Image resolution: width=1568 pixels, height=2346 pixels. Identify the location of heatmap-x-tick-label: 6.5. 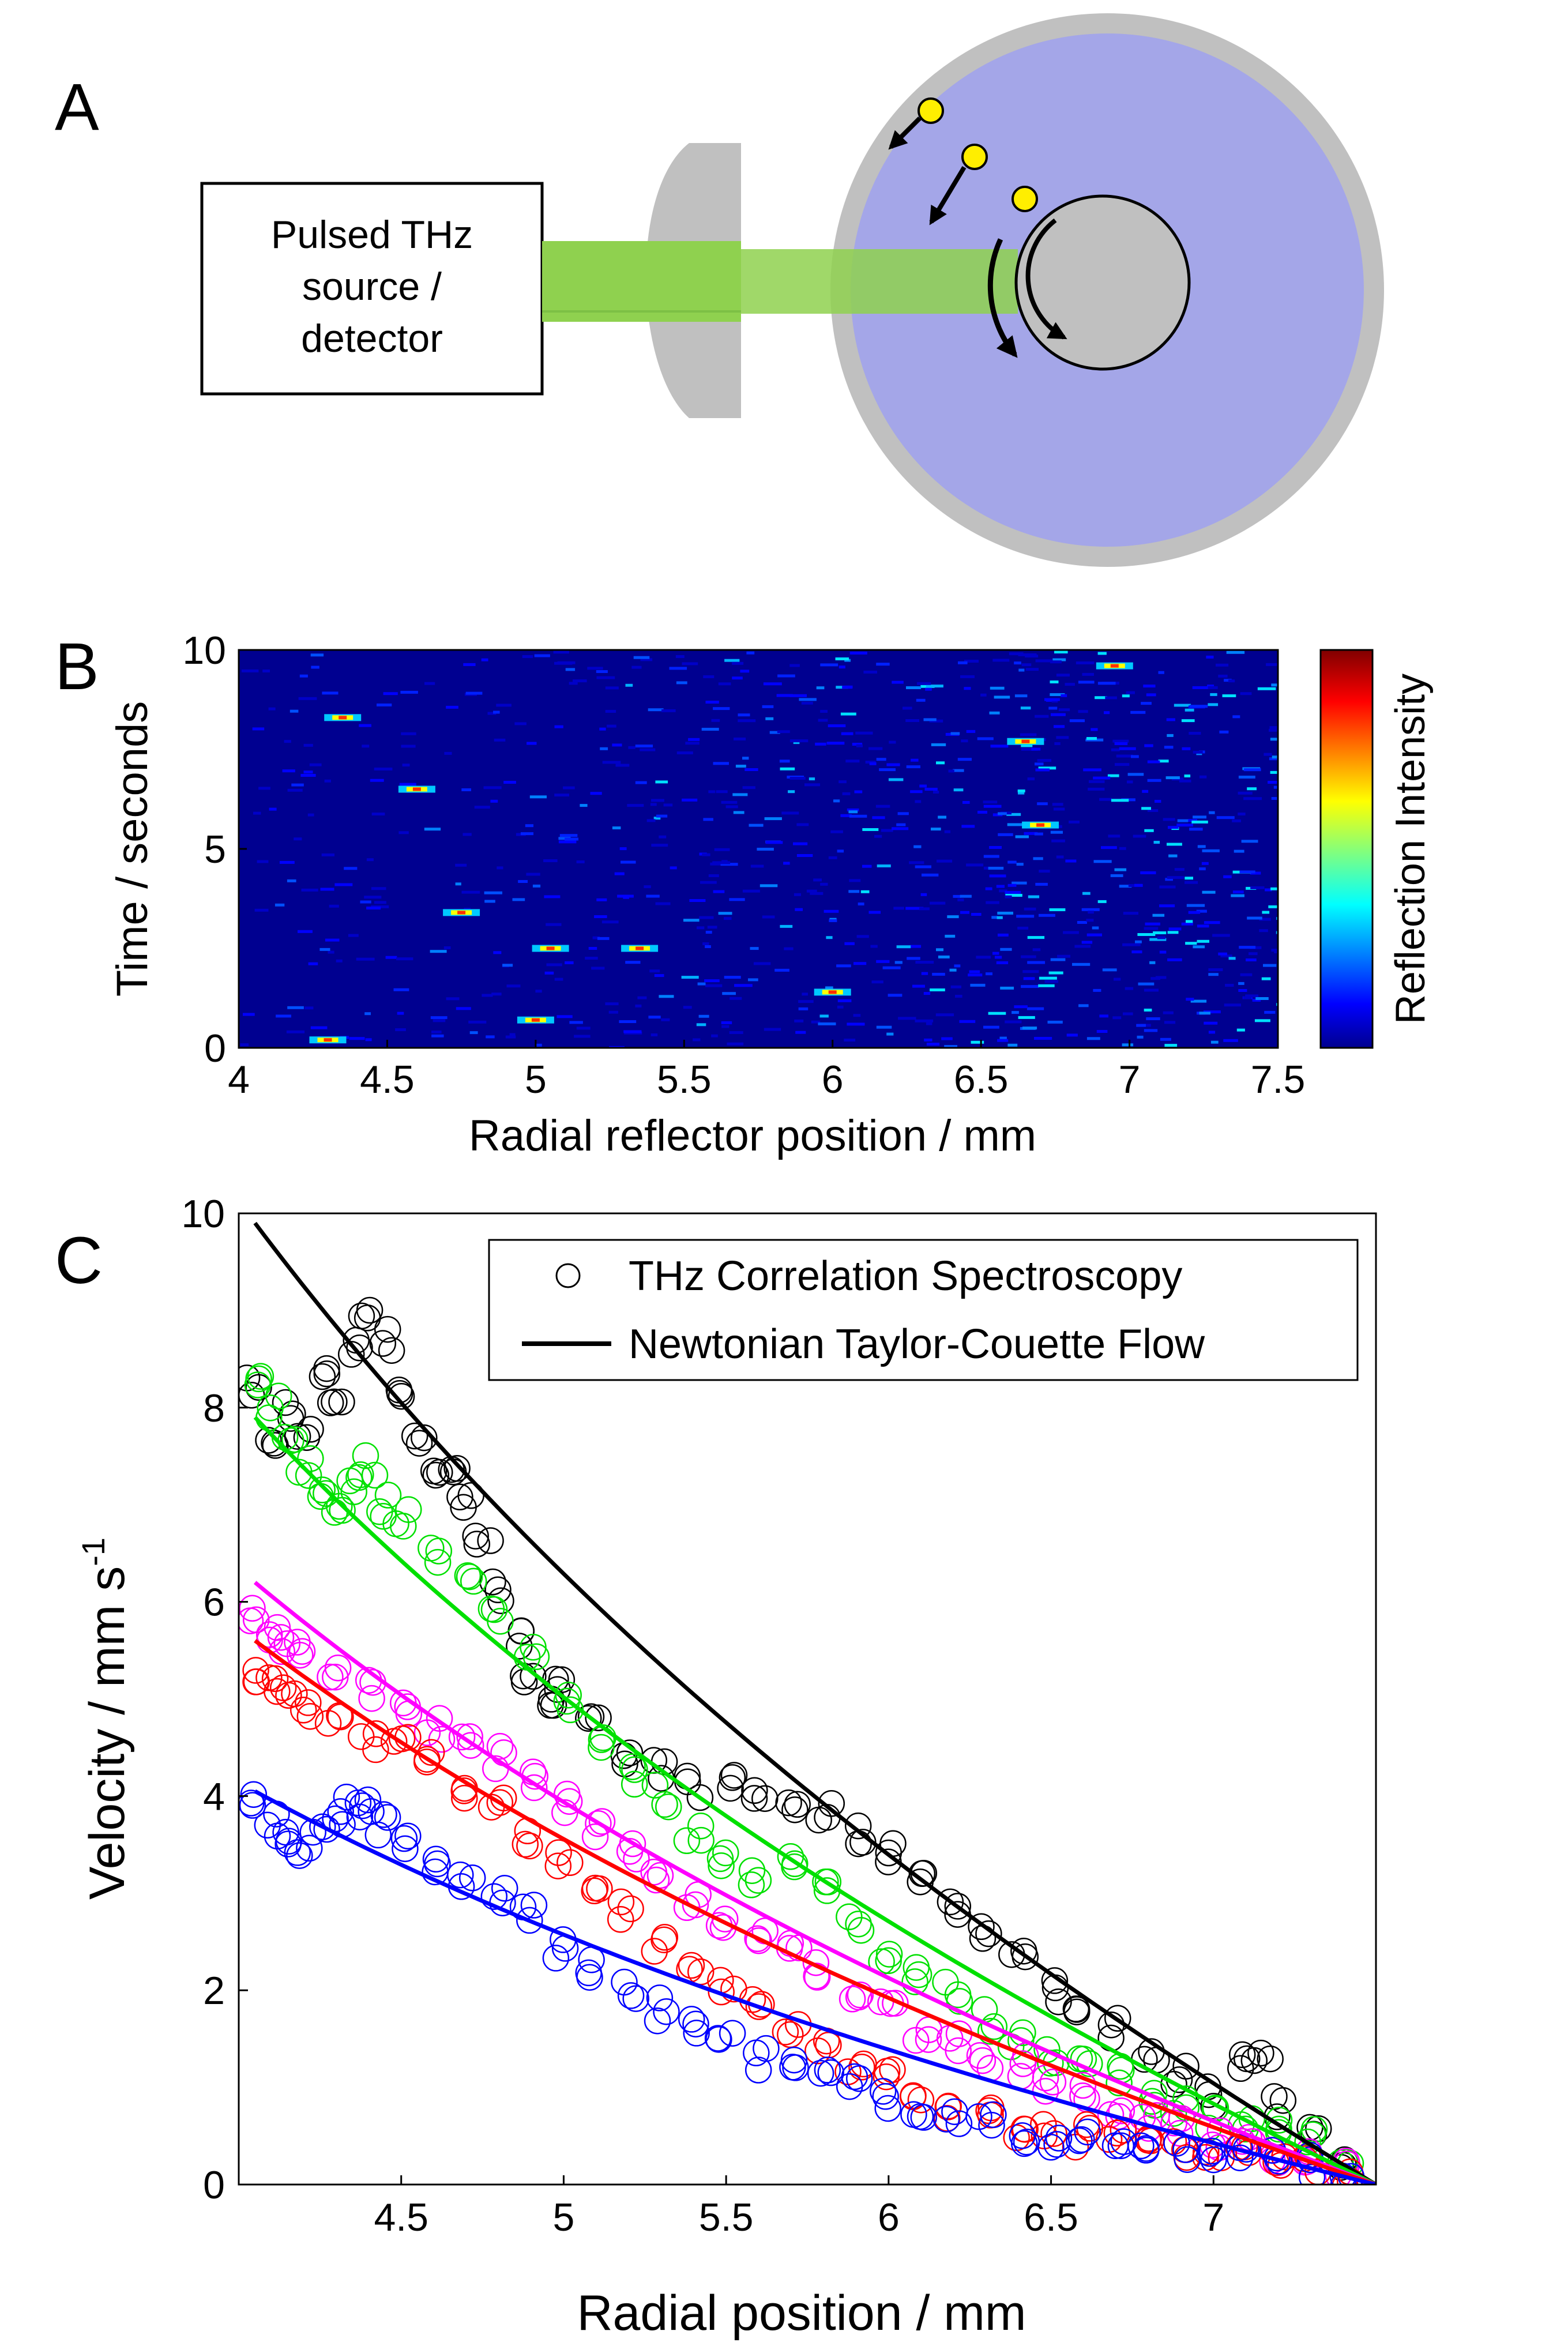
(982, 1079).